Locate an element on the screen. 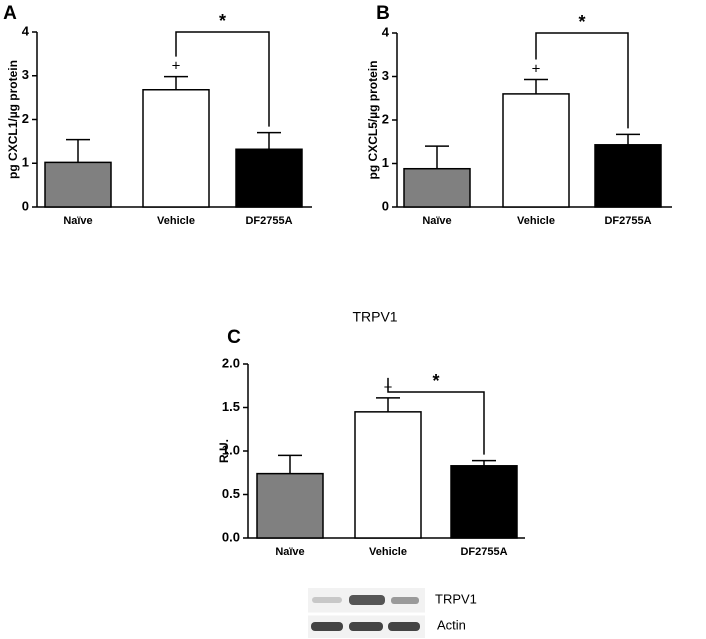 The image size is (706, 639). blot-label: TRPV1 is located at coordinates (456, 598).